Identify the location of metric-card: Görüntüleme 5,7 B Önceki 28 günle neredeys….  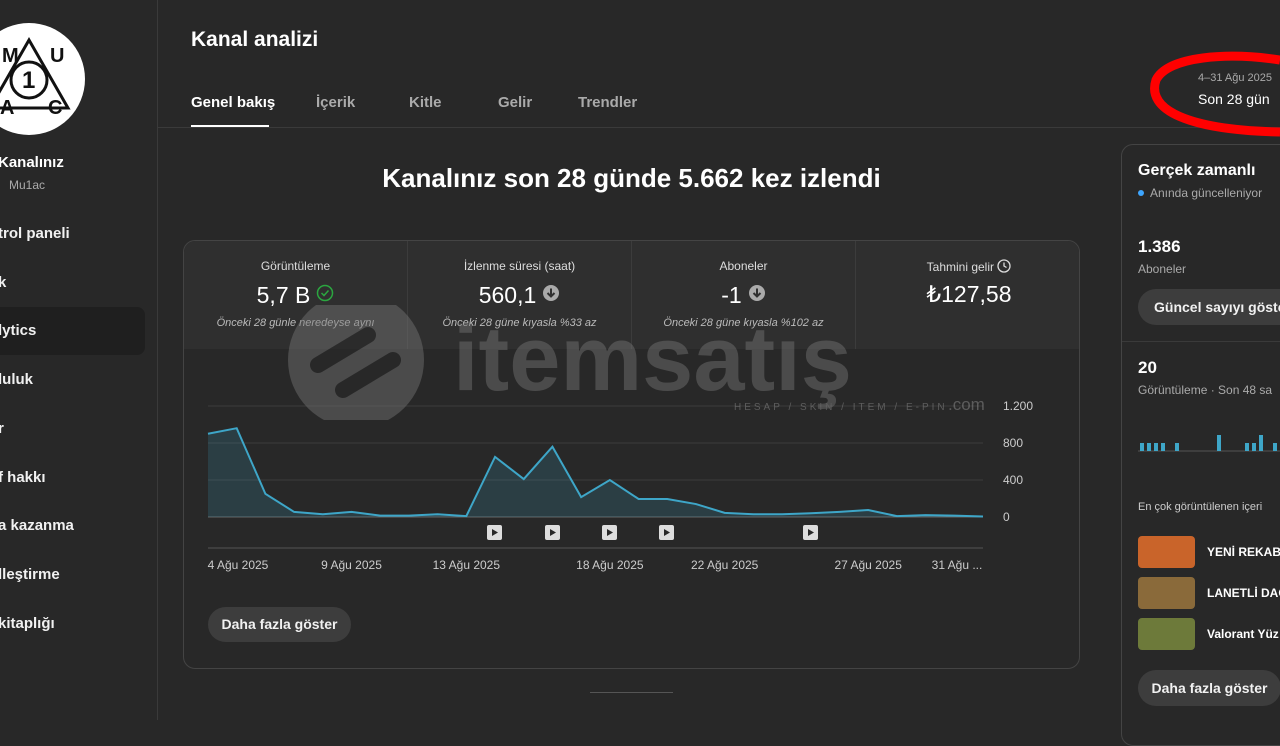
(296, 295).